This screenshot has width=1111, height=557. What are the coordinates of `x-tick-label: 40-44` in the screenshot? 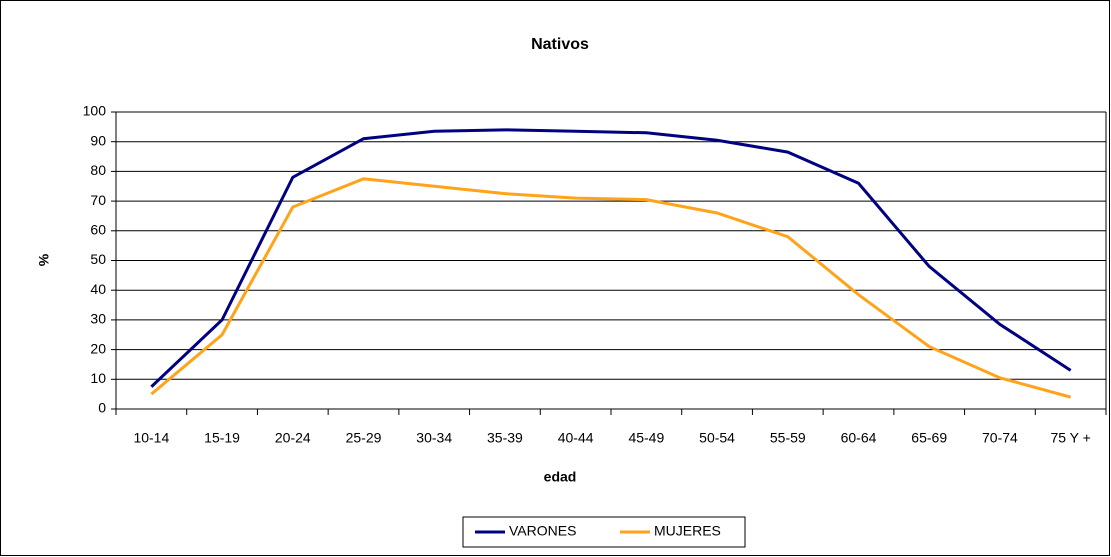 It's located at (576, 438).